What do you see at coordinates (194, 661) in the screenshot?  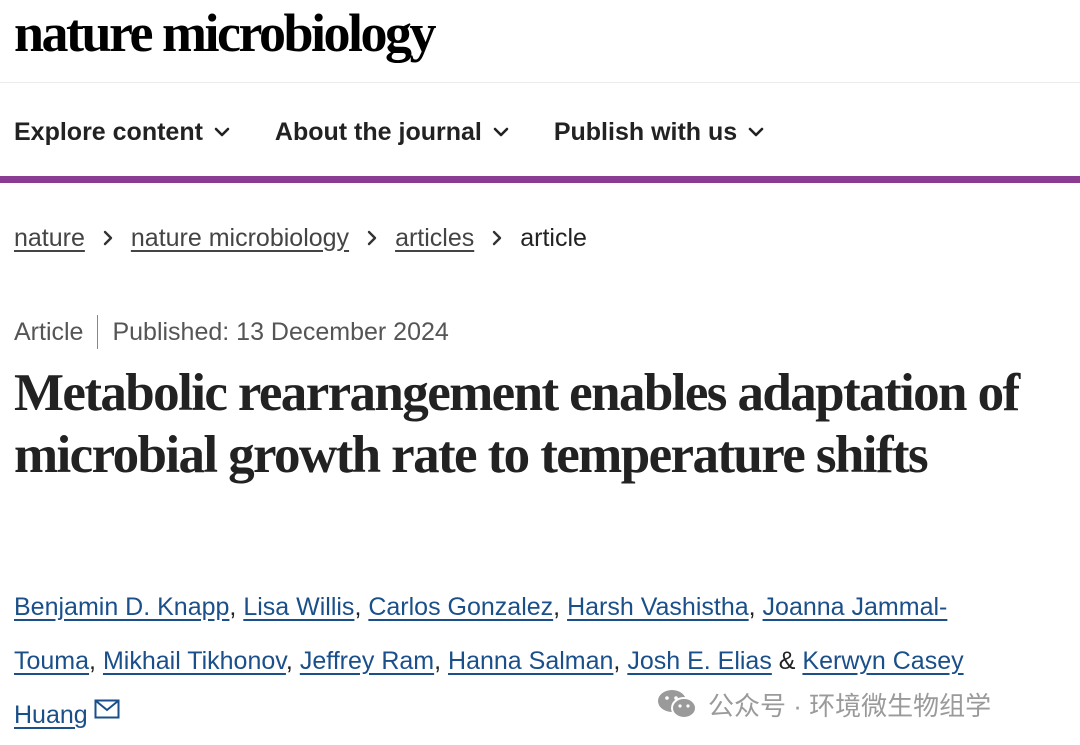 I see `author-link: Mikhail Tikhonov` at bounding box center [194, 661].